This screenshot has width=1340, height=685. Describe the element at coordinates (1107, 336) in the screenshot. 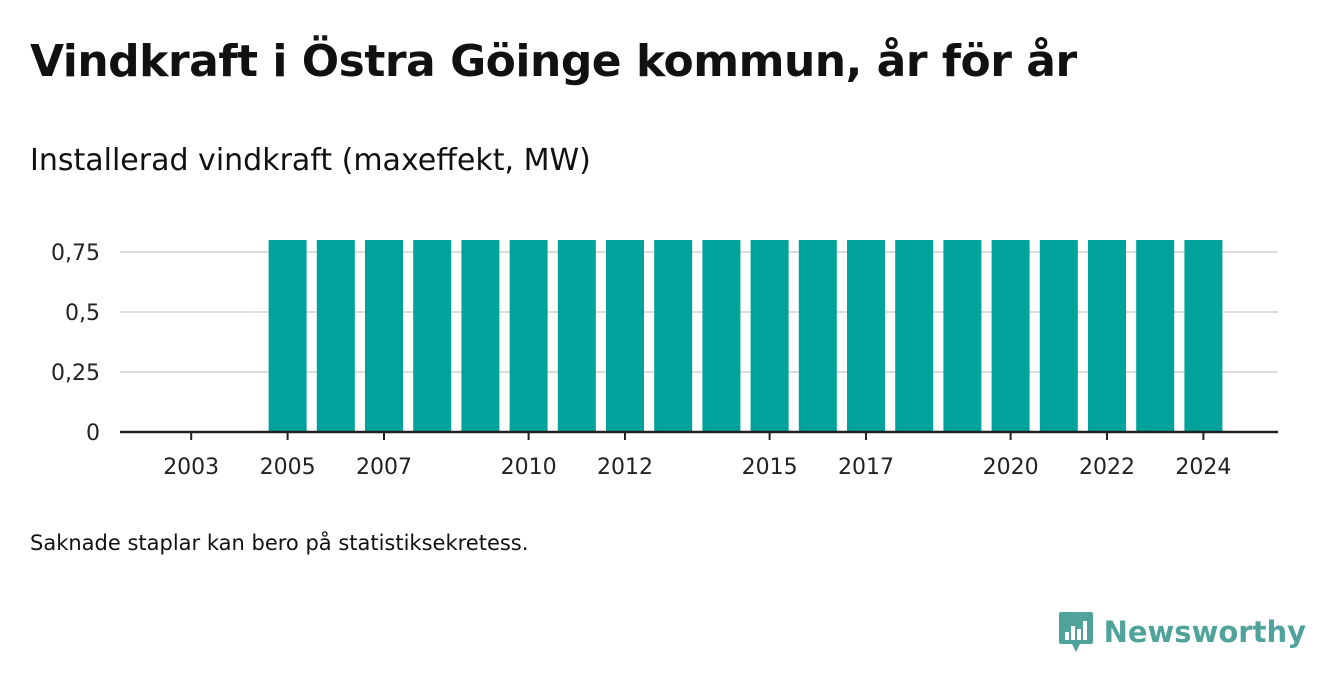

I see `bar-2022` at that location.